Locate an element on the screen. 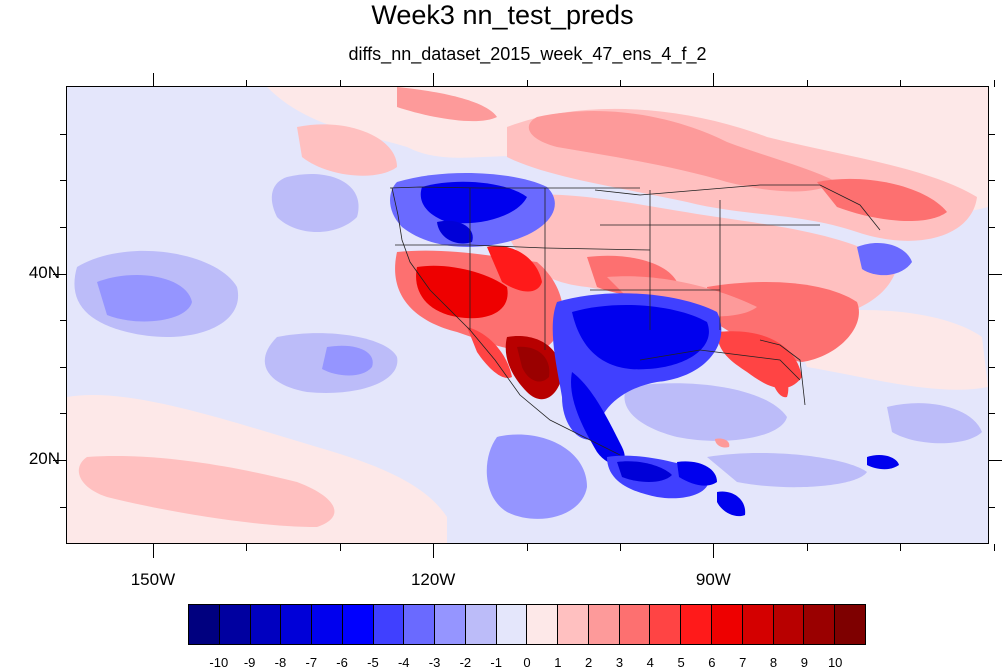 Image resolution: width=1005 pixels, height=672 pixels. lon-tick-label: 90W is located at coordinates (713, 579).